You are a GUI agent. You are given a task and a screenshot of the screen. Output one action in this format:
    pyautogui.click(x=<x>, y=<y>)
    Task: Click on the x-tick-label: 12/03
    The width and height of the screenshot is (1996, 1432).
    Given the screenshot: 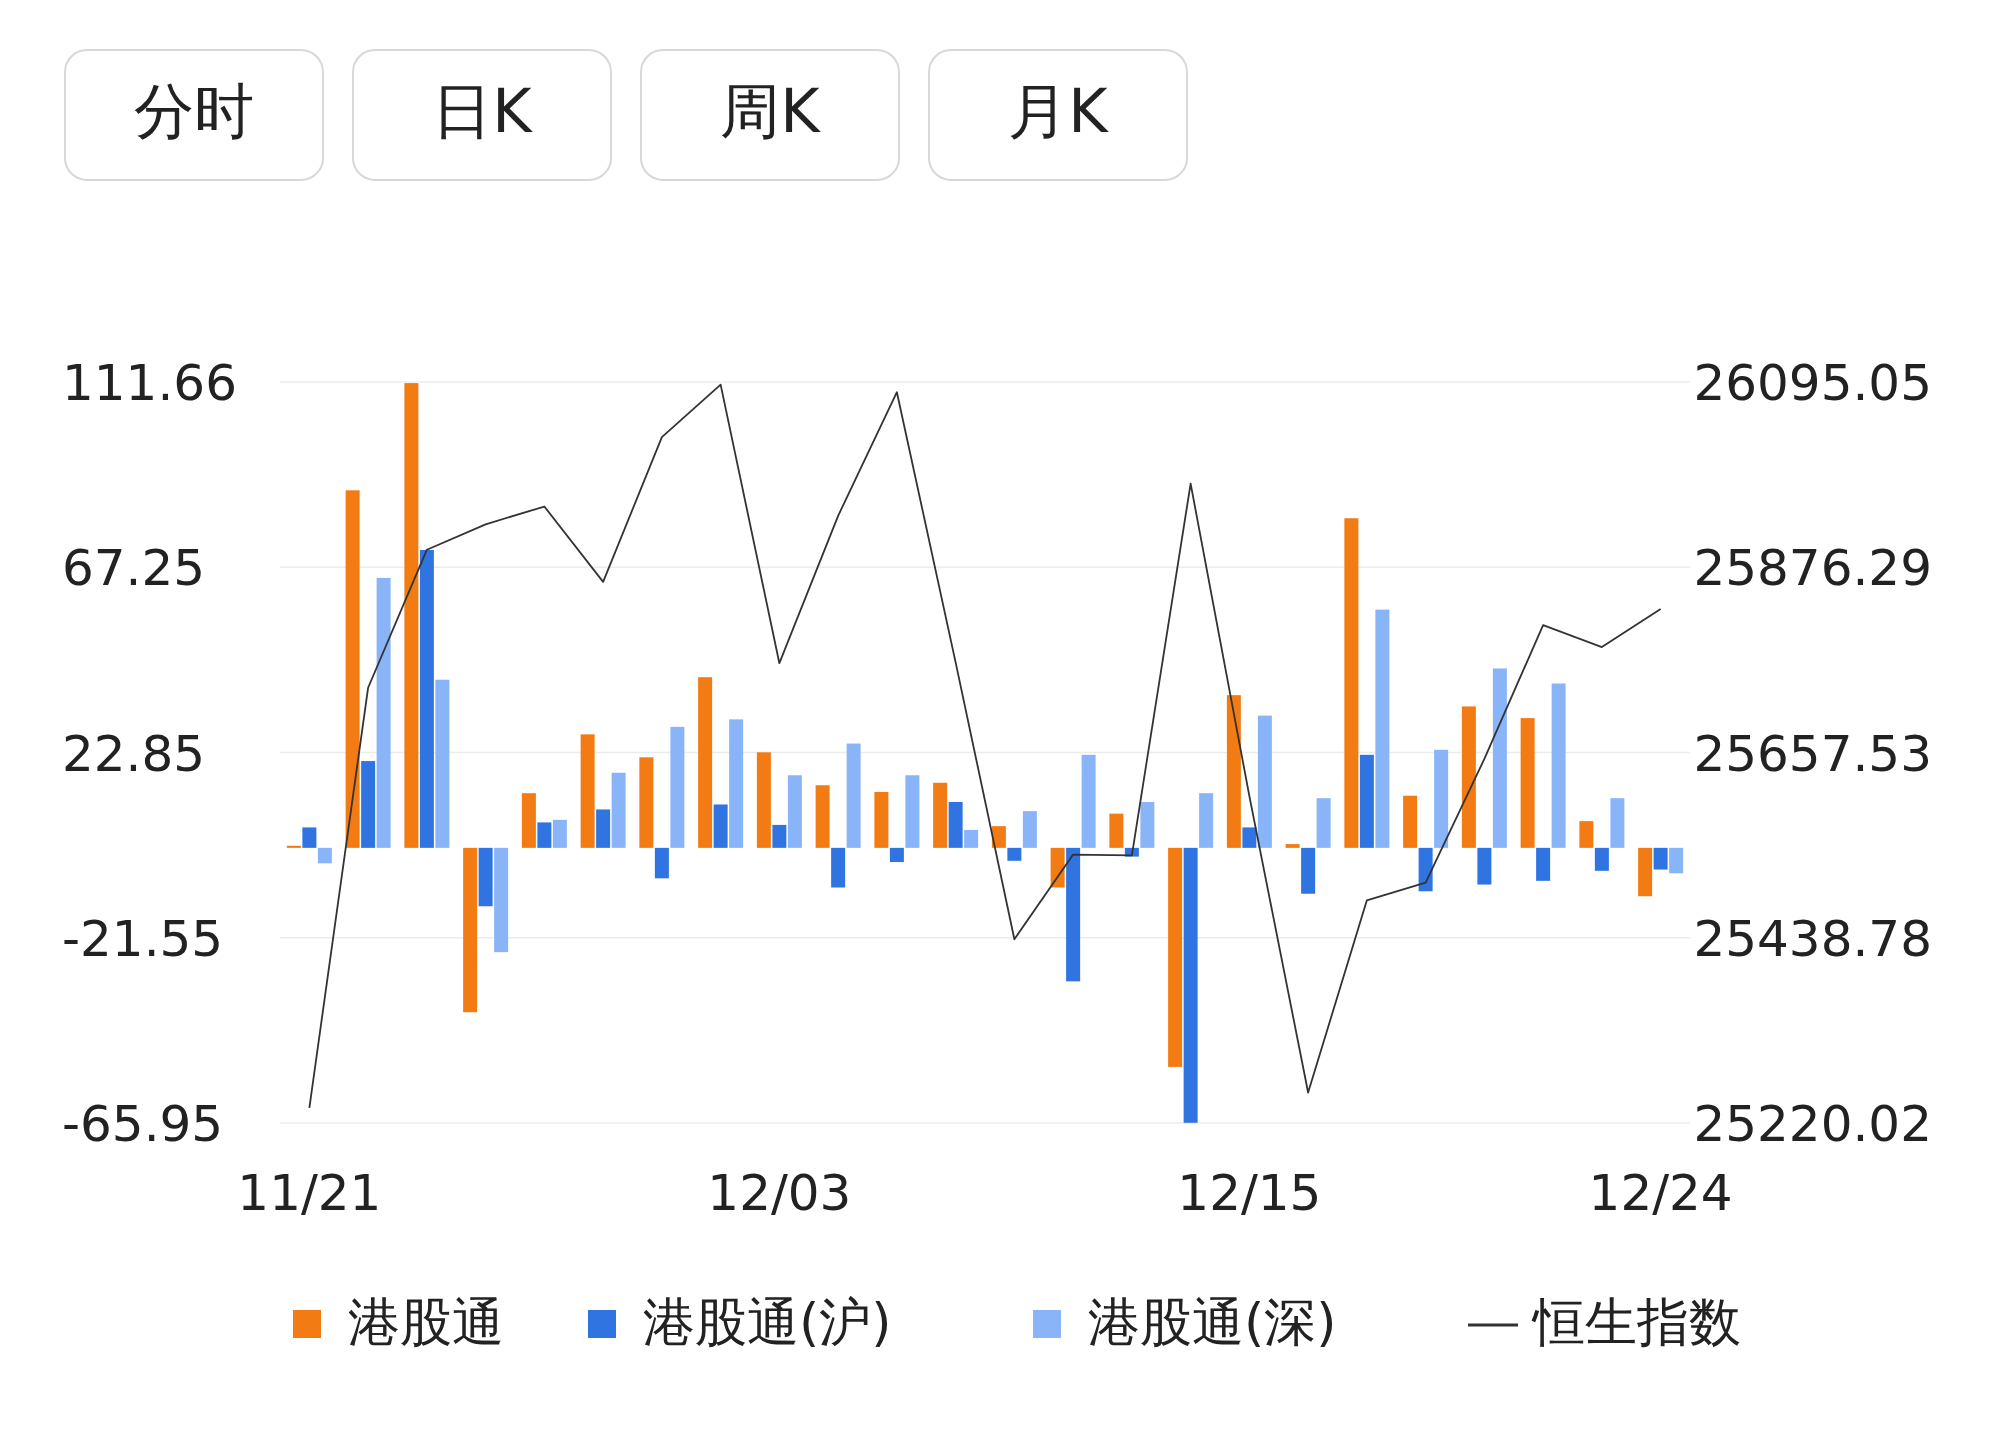 What is the action you would take?
    pyautogui.click(x=779, y=1193)
    